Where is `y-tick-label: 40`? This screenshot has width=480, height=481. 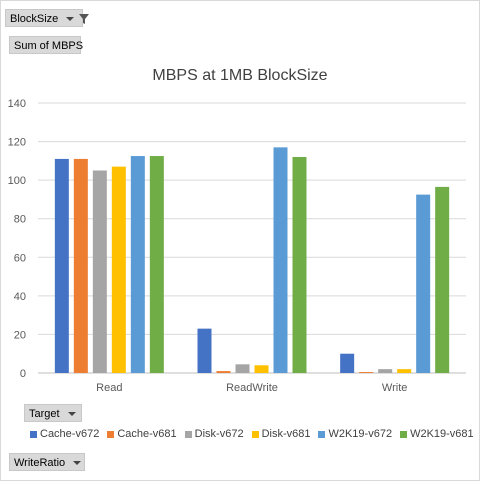 y-tick-label: 40 is located at coordinates (20, 297).